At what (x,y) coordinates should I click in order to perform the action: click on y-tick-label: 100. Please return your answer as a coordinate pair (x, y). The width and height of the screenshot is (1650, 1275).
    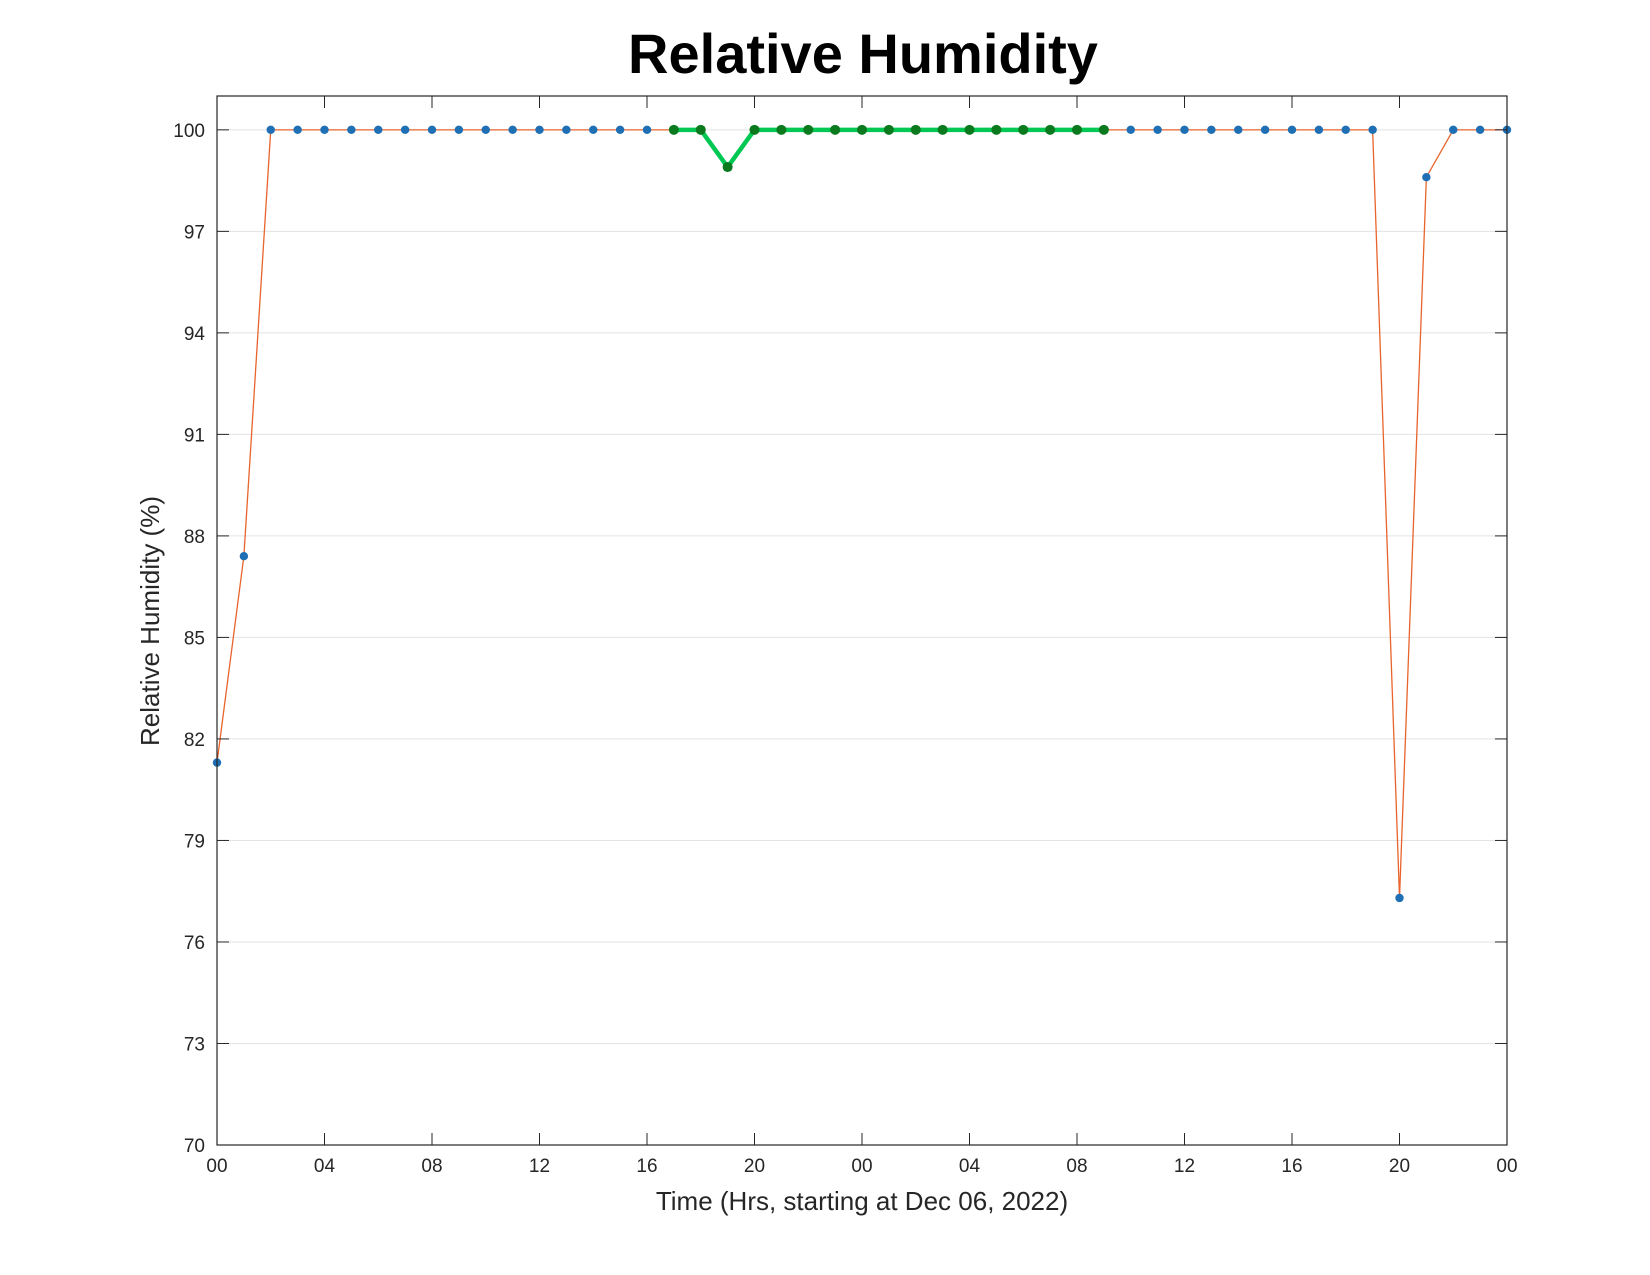
    Looking at the image, I should click on (189, 131).